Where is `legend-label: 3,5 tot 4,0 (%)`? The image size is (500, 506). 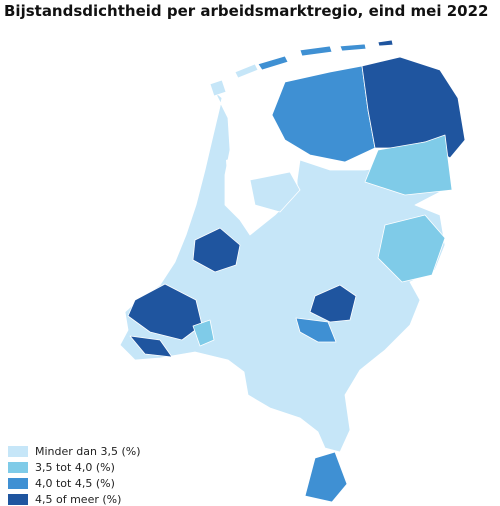 legend-label: 3,5 tot 4,0 (%) is located at coordinates (75, 467).